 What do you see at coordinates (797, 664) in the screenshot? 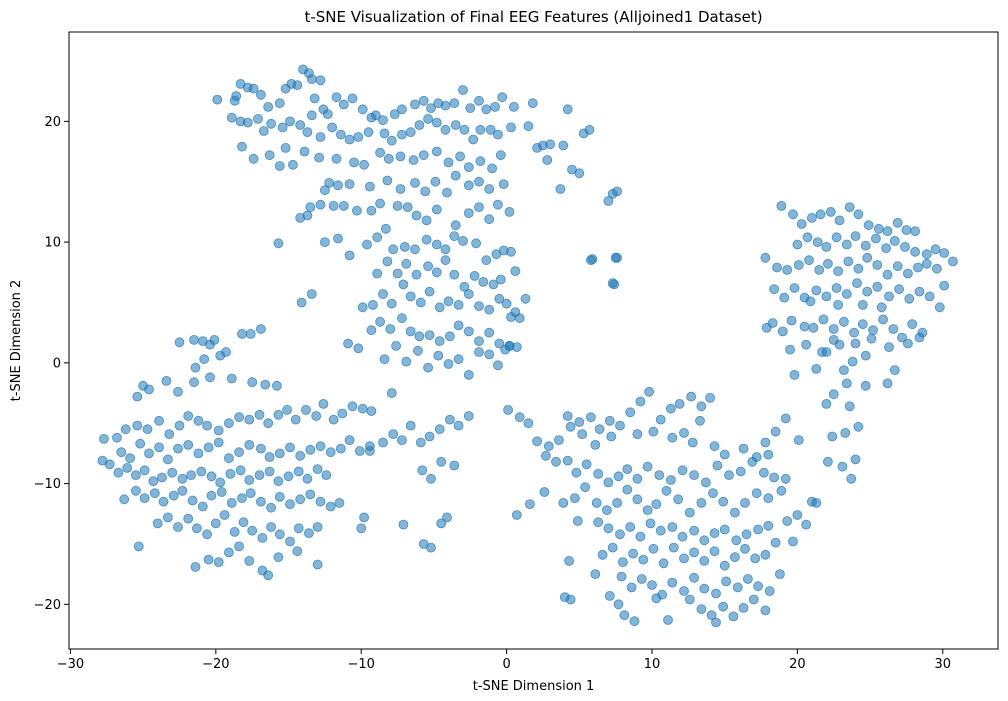
I see `x-tick-label: 20` at bounding box center [797, 664].